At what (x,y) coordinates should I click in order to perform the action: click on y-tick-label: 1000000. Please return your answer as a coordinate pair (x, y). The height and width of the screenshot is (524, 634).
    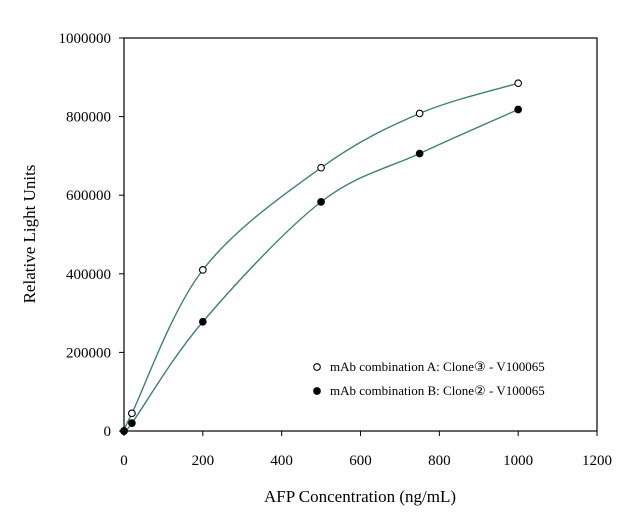
    Looking at the image, I should click on (85, 39).